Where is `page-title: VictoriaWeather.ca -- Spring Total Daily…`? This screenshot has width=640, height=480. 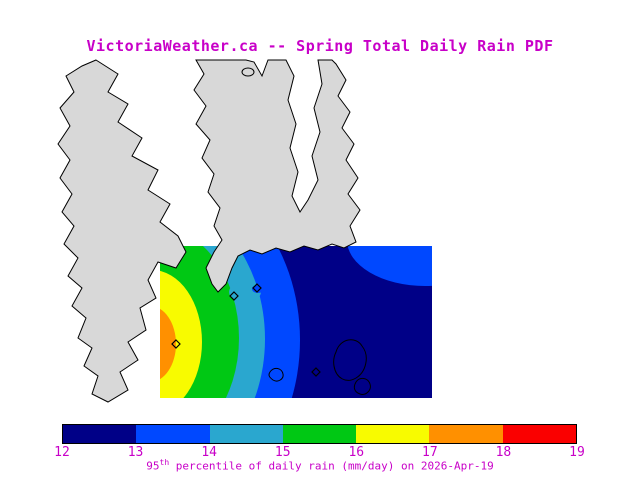
page-title: VictoriaWeather.ca -- Spring Total Daily… is located at coordinates (320, 46).